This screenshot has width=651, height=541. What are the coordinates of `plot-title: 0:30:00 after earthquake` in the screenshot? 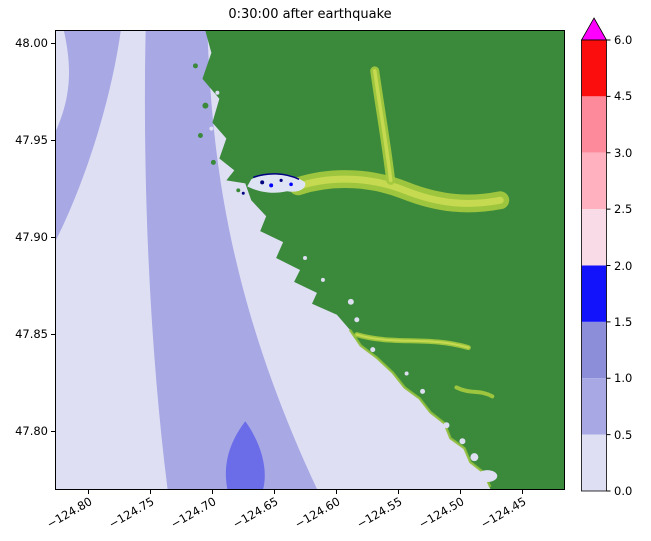 It's located at (310, 14).